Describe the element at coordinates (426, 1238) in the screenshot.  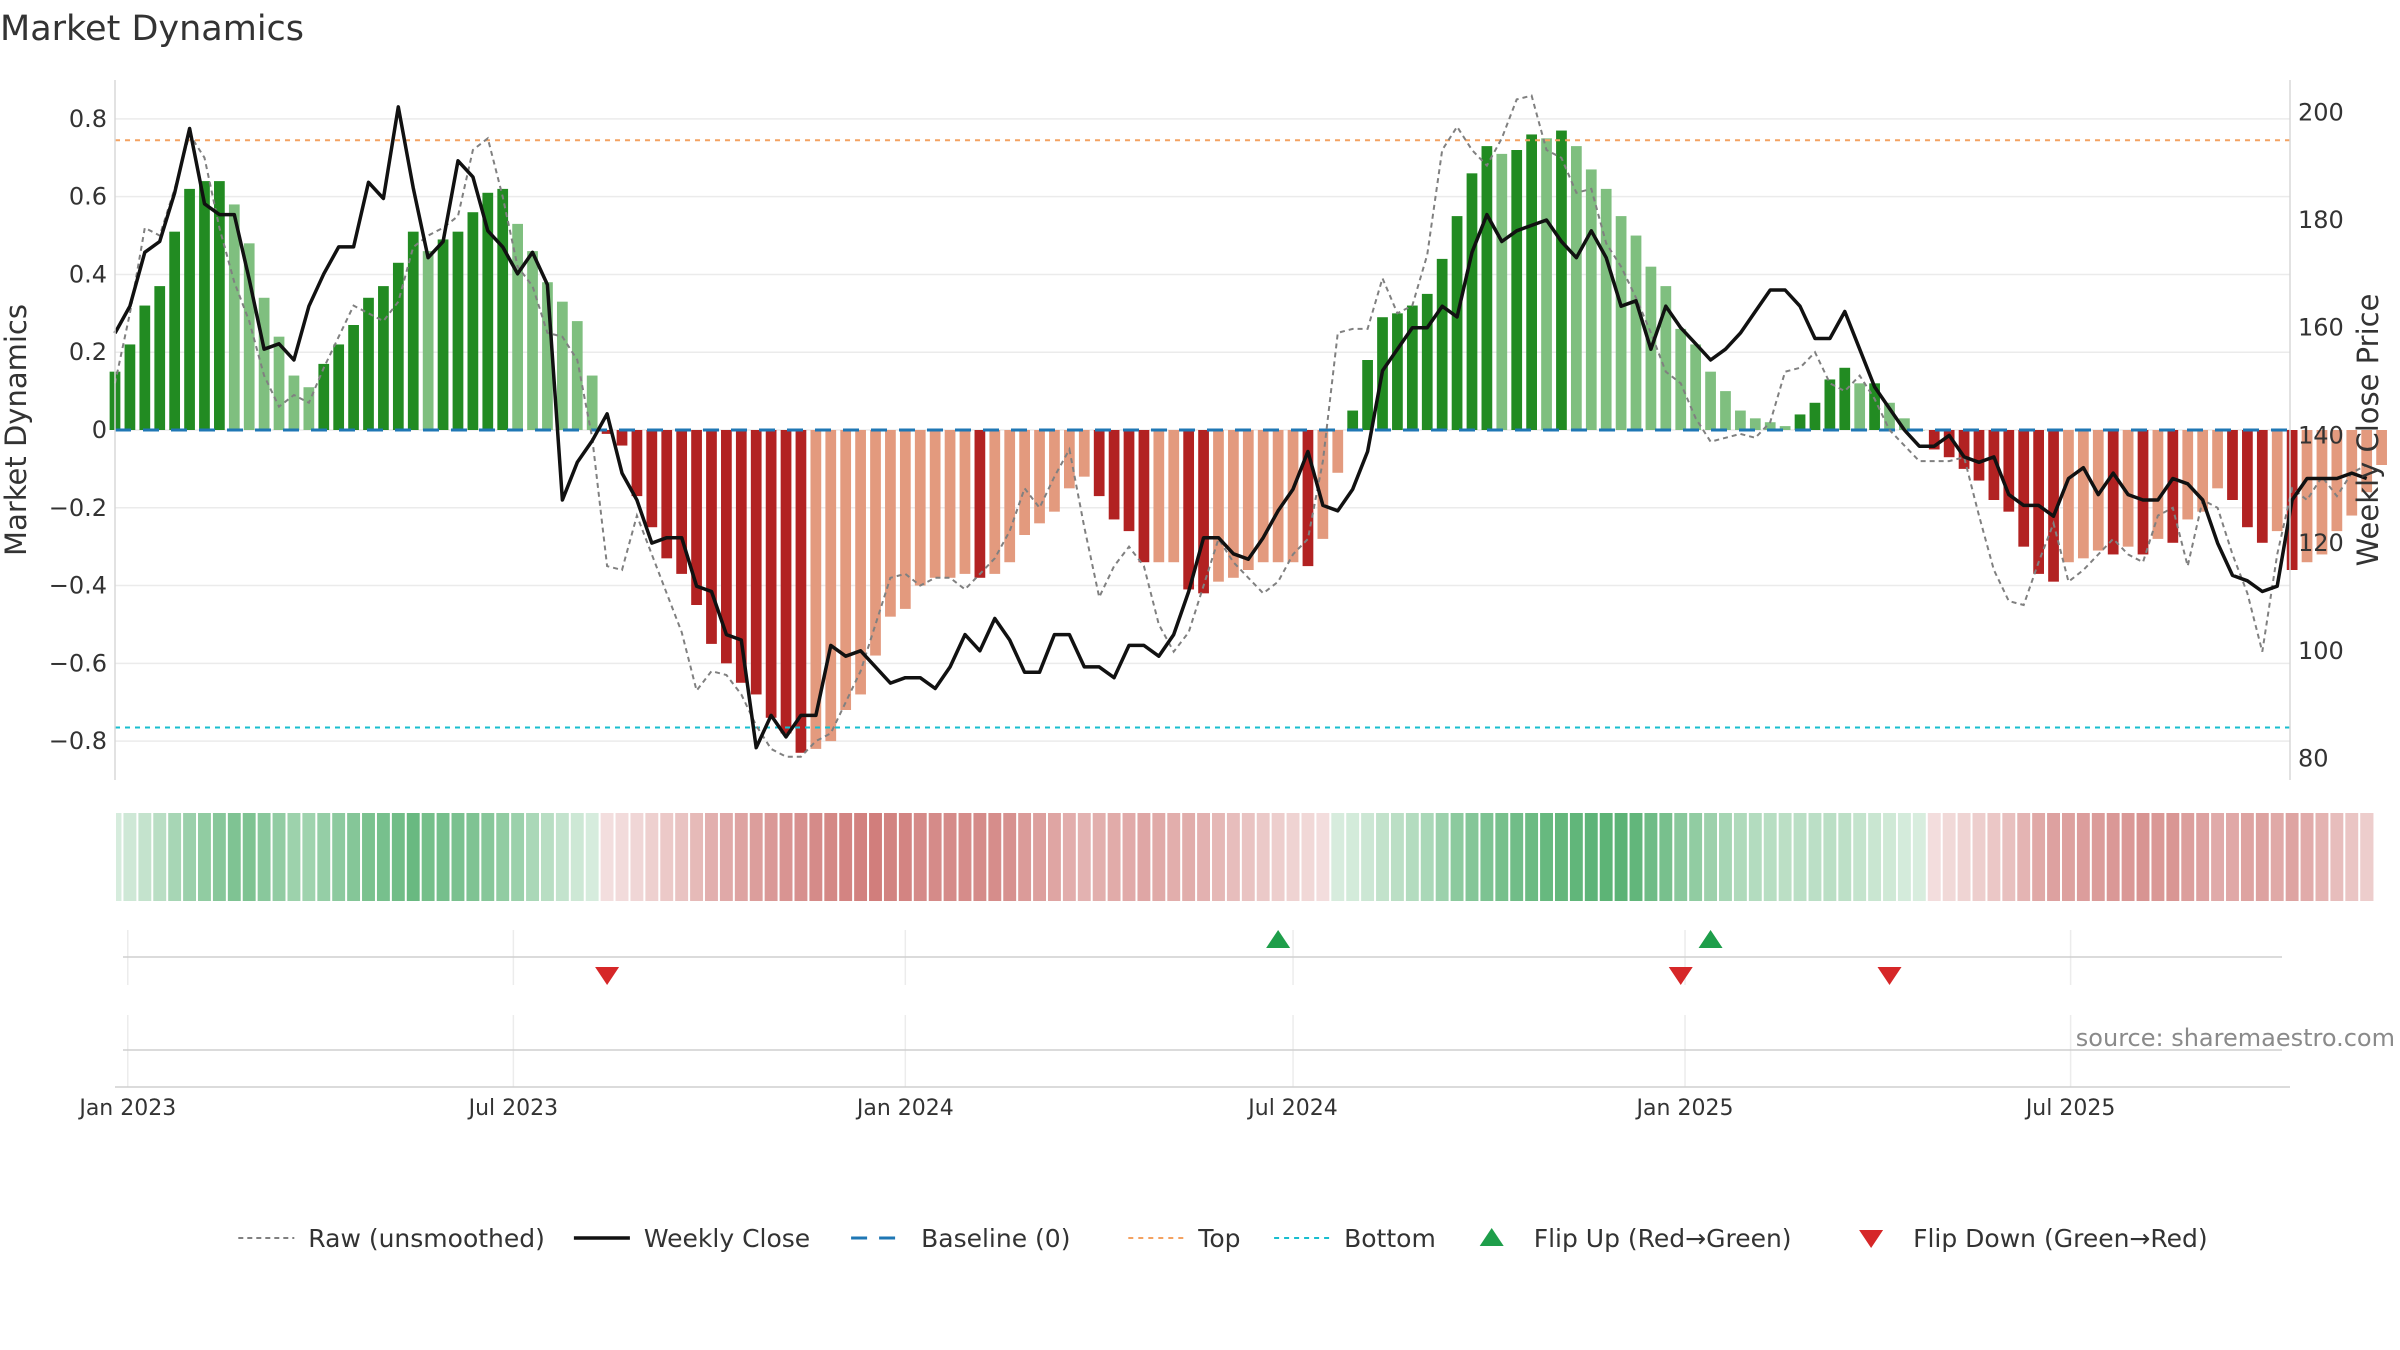
I see `legend-label: Raw (unsmoothed)` at that location.